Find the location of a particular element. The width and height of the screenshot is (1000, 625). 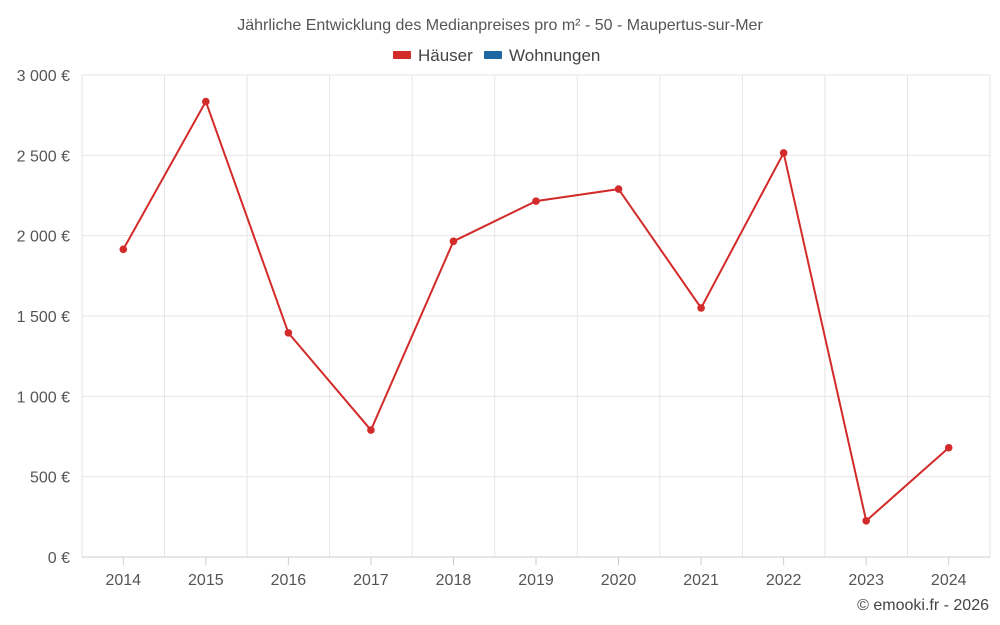

y-tick-label: 2 500 € is located at coordinates (43, 156).